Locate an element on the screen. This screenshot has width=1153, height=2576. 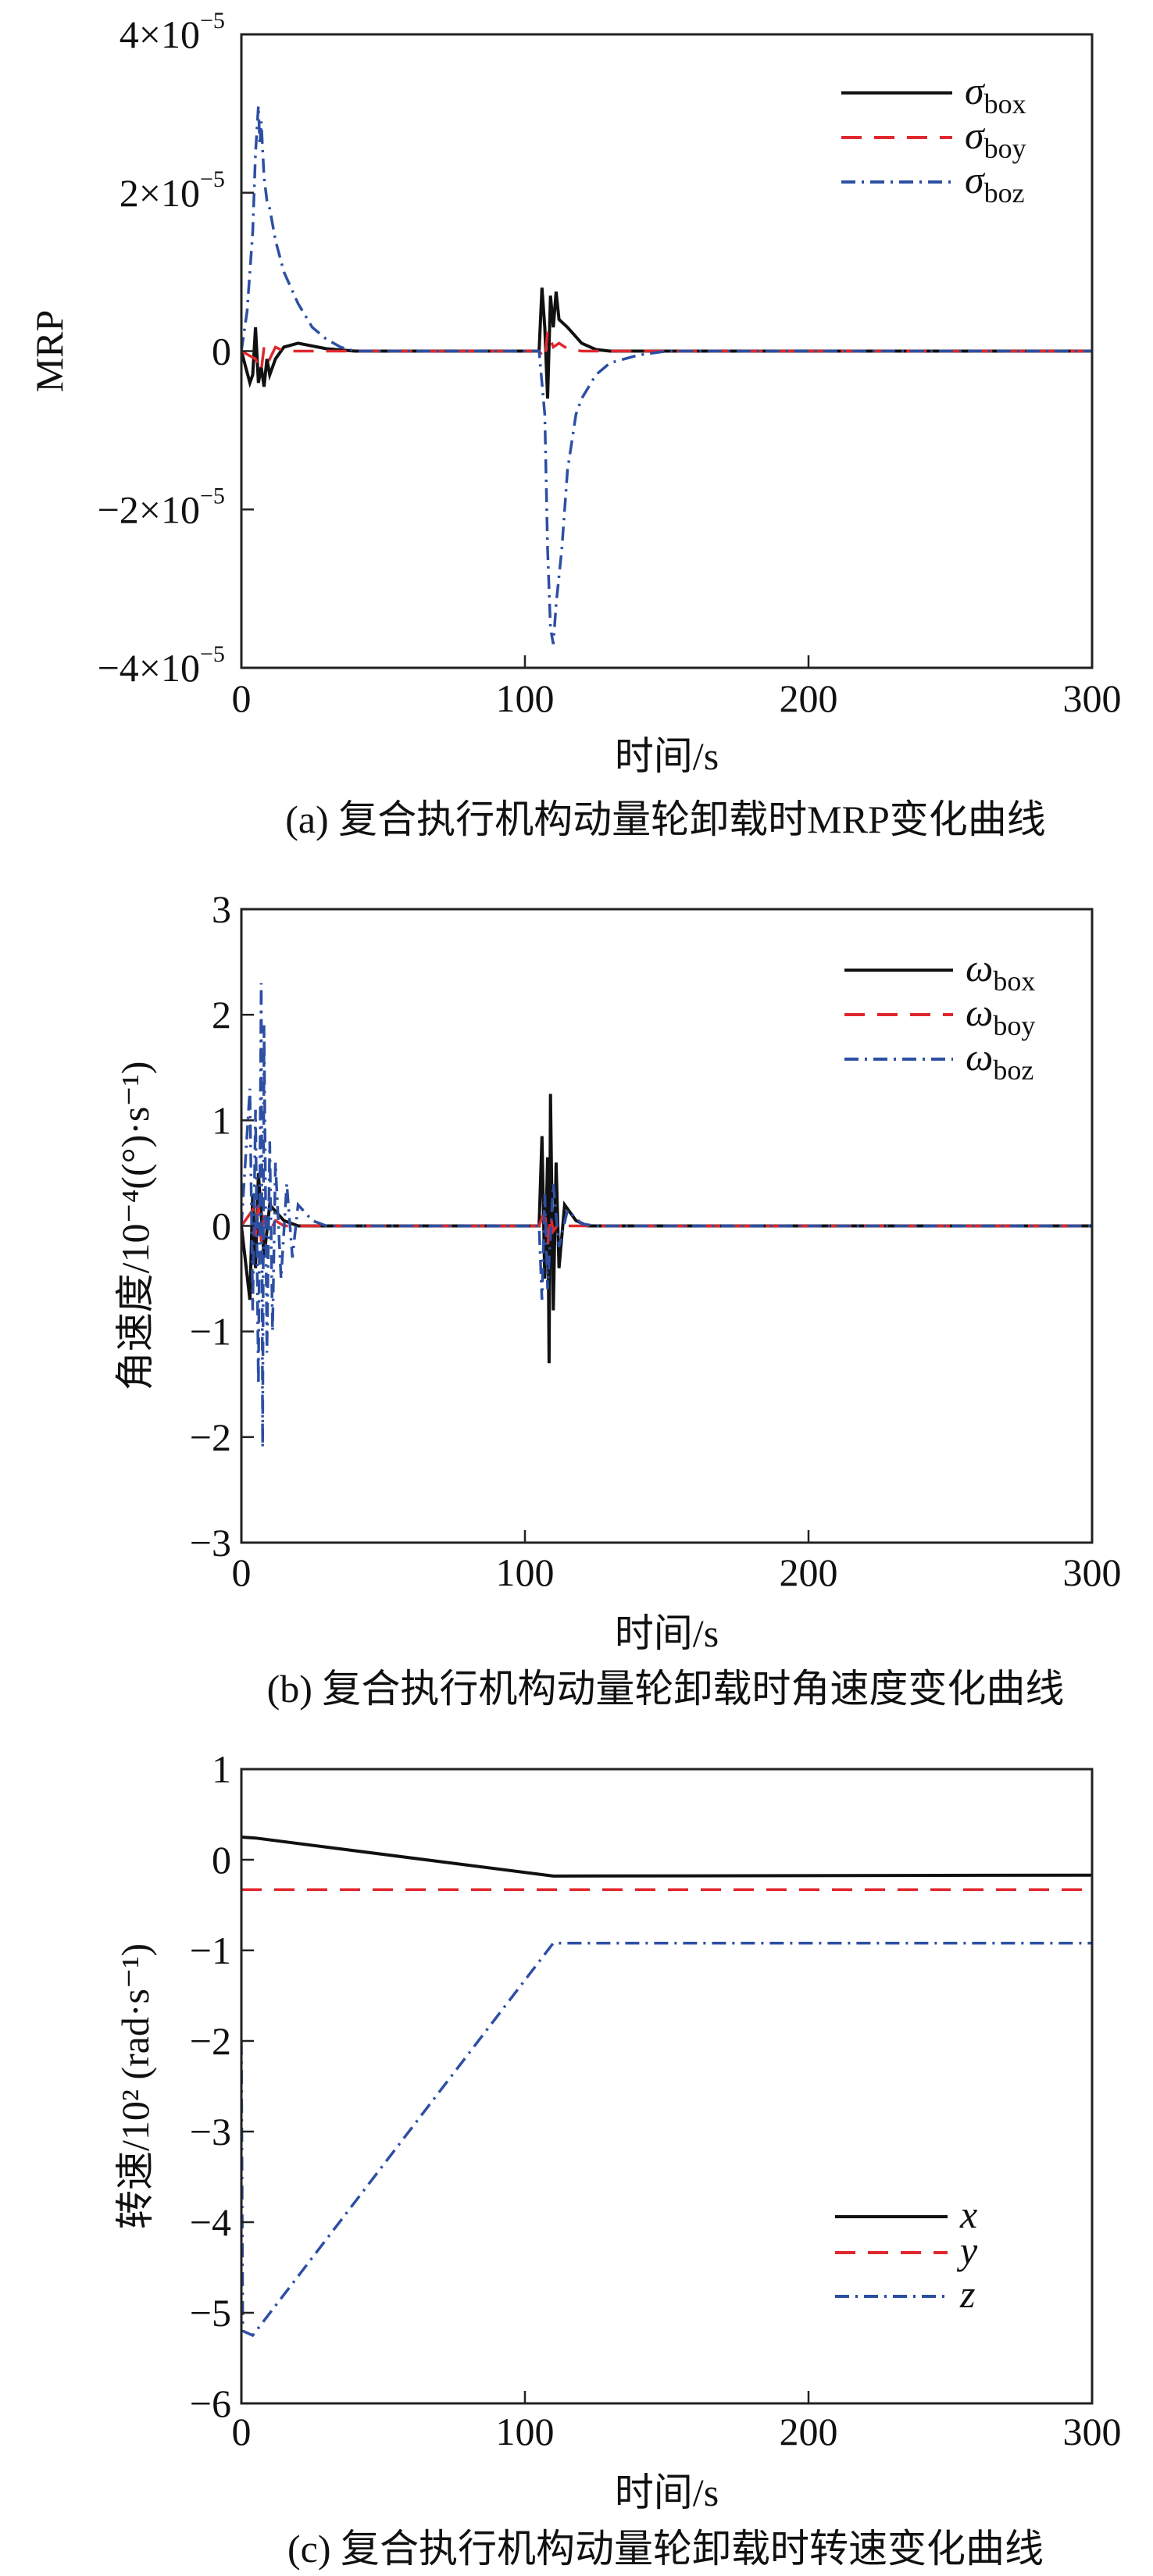
y-tick-label: −2×10 is located at coordinates (149, 509).